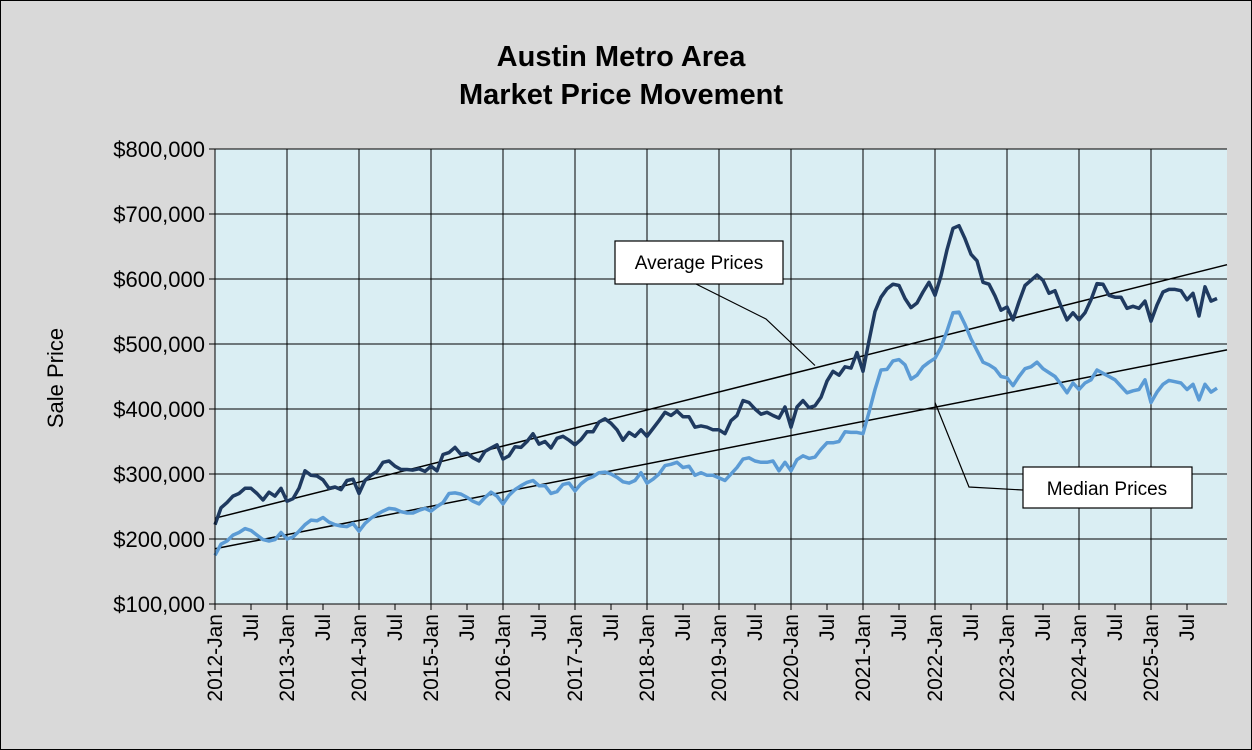 The width and height of the screenshot is (1252, 750). What do you see at coordinates (621, 76) in the screenshot?
I see `chart-title: Austin Metro Area Market Price Movement` at bounding box center [621, 76].